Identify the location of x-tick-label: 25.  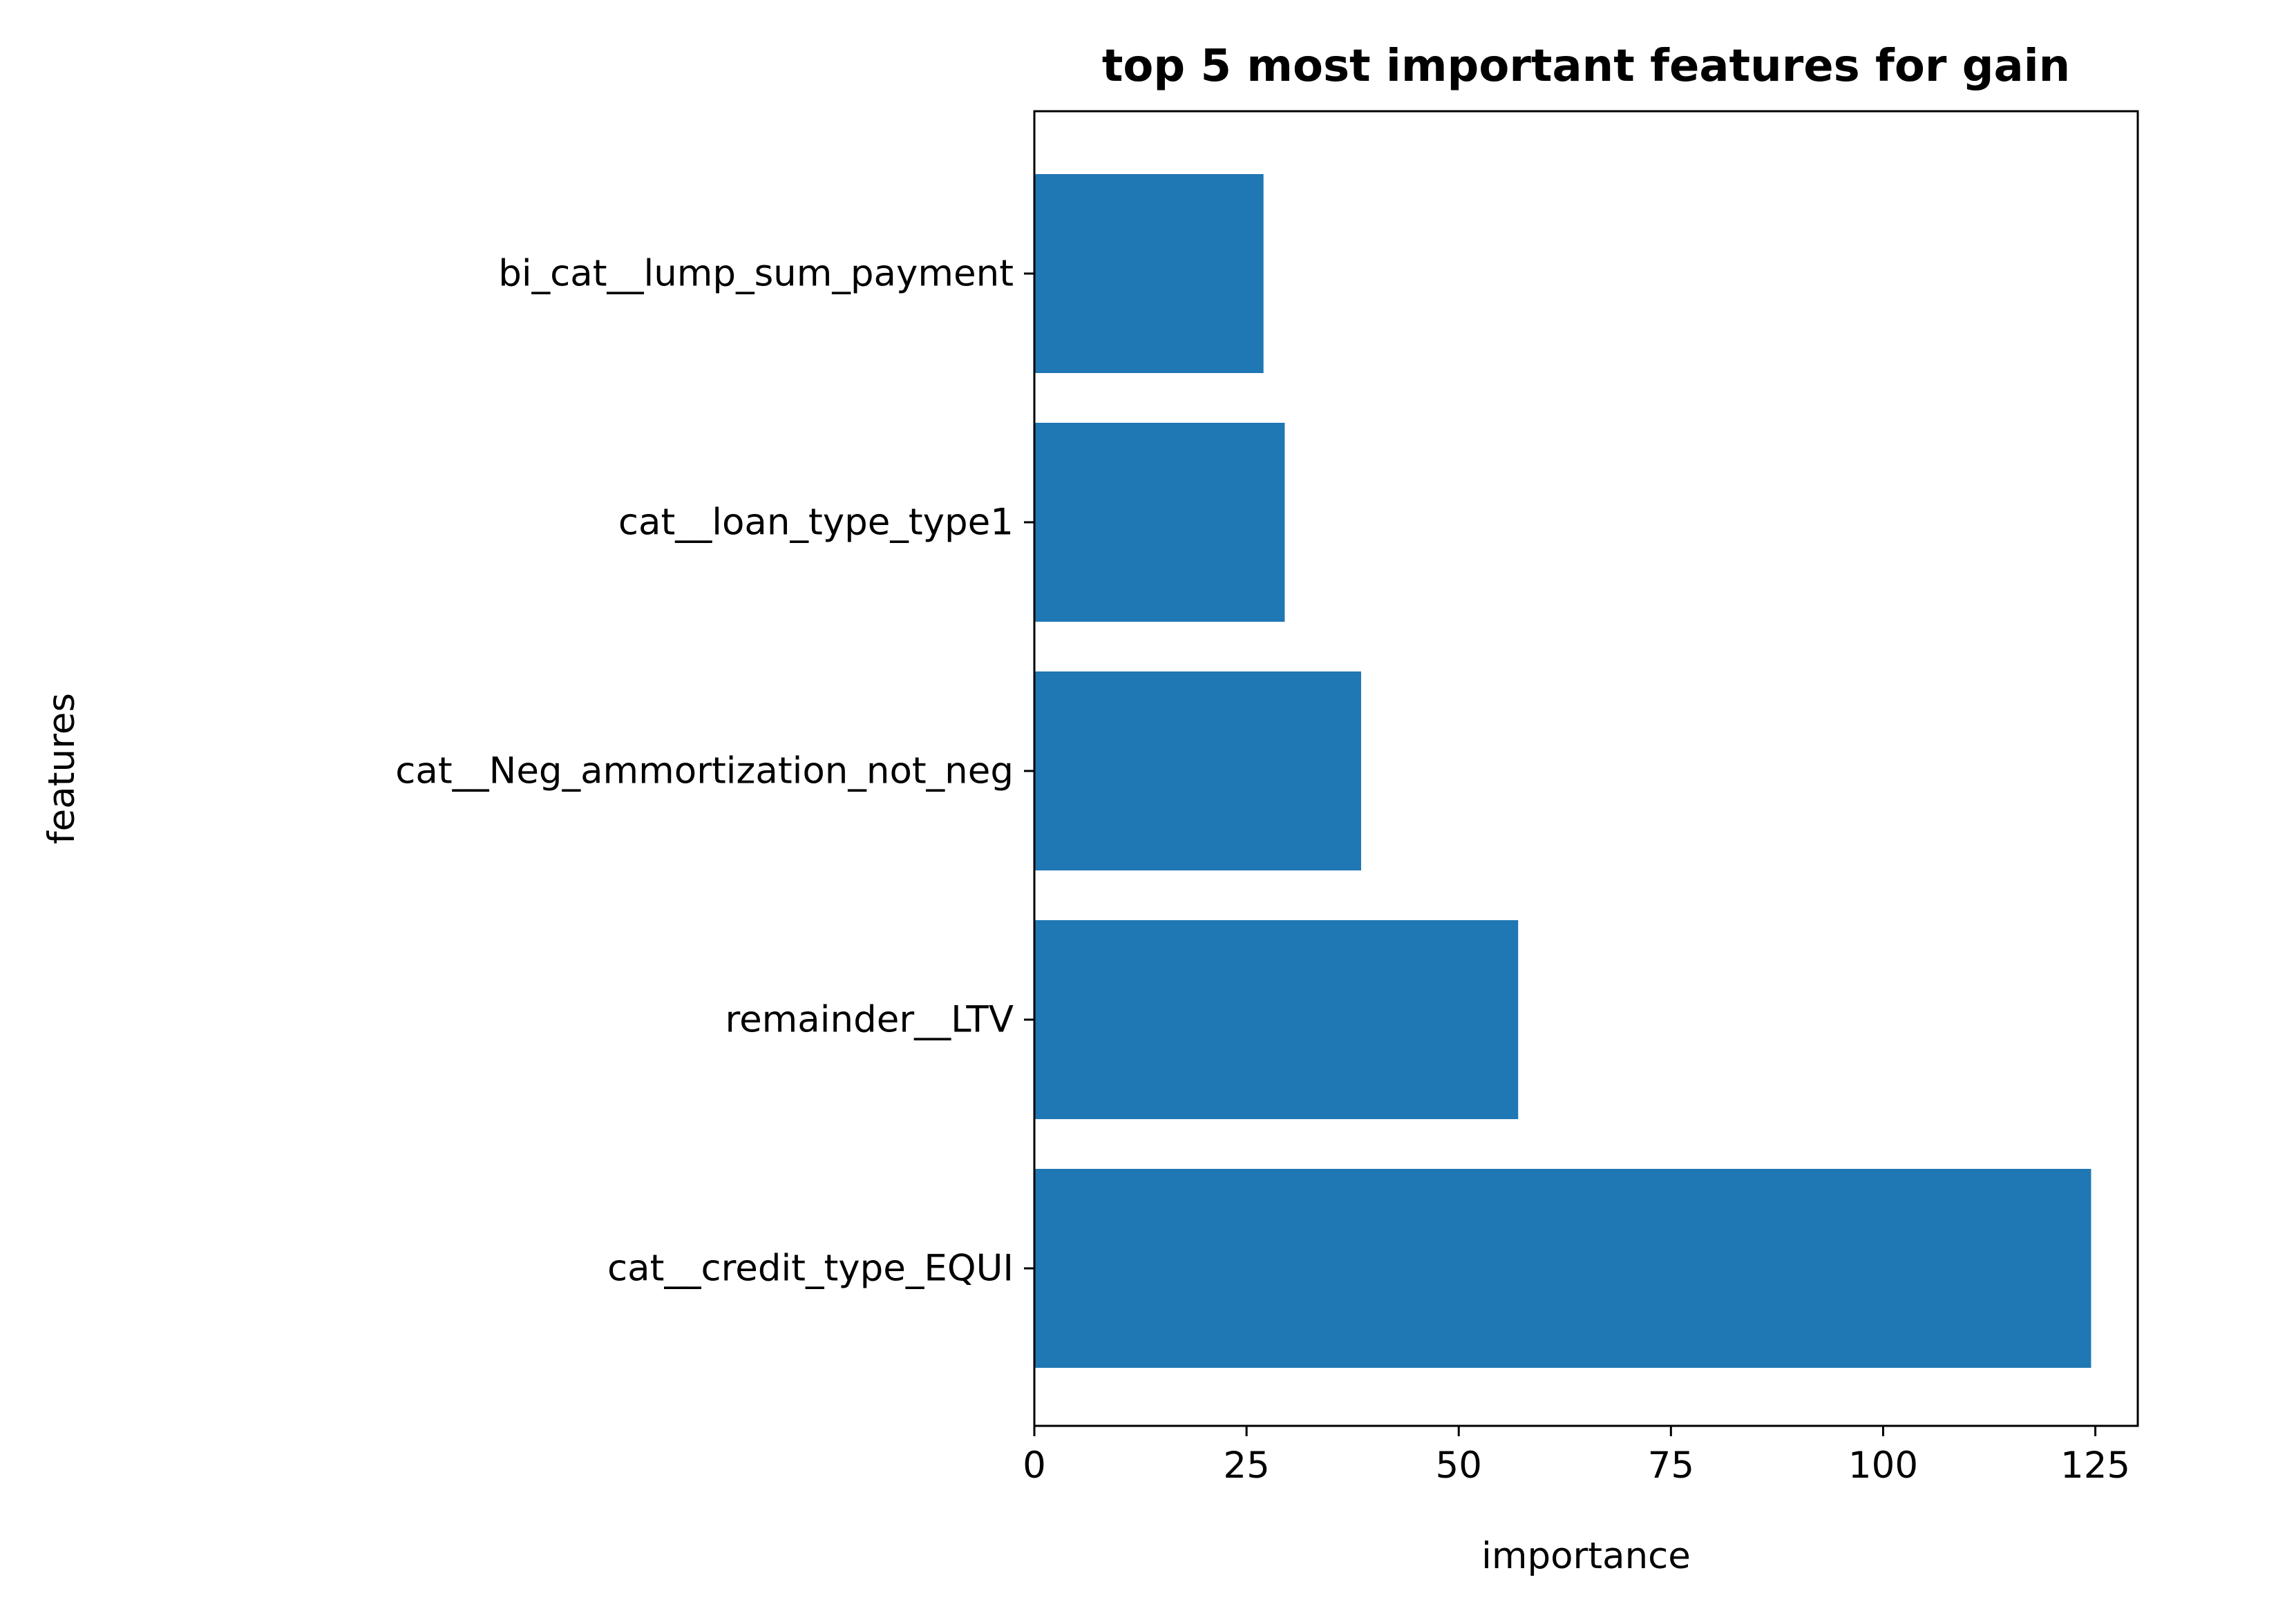
(1246, 1466).